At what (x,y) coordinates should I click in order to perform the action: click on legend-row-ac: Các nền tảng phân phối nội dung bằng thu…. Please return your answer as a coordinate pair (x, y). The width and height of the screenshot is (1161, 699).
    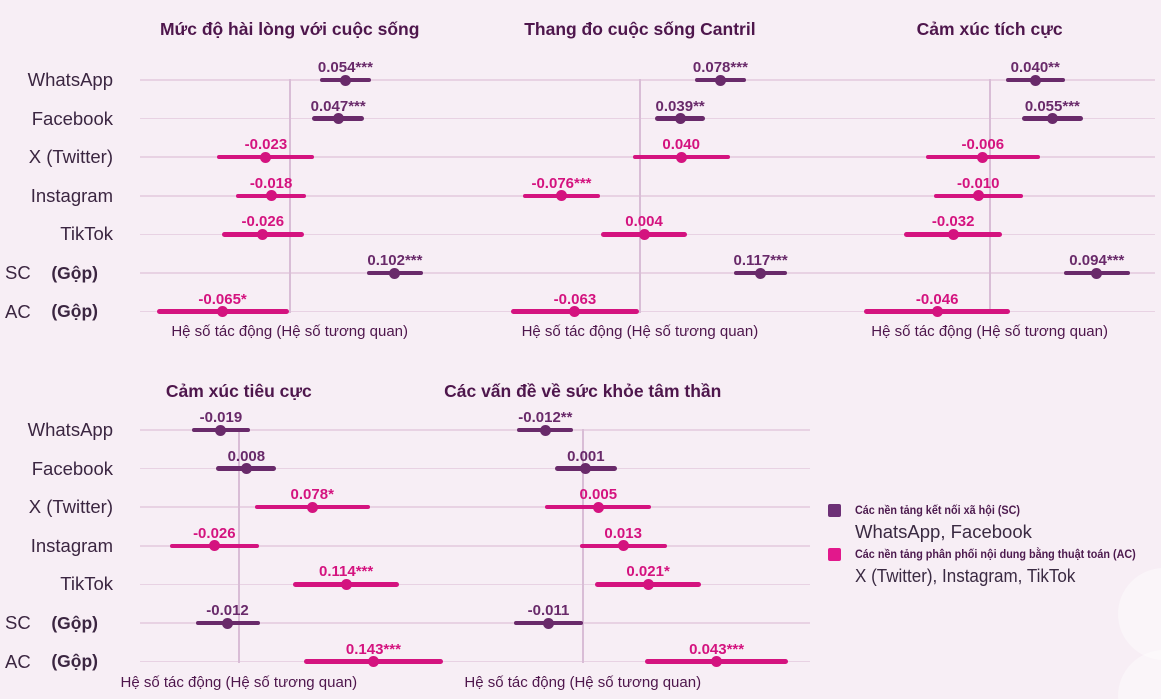
    Looking at the image, I should click on (993, 554).